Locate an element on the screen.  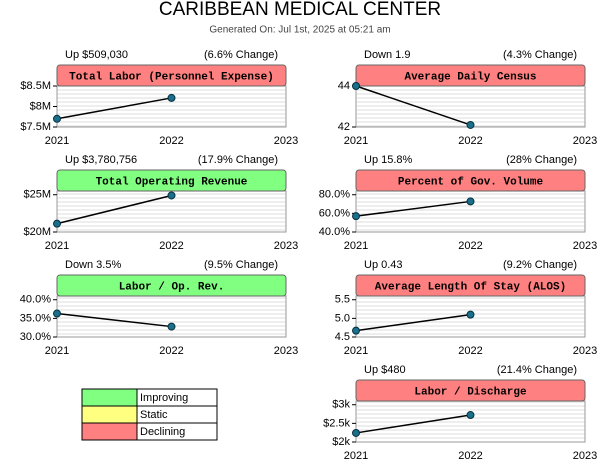
y-tick-label: $8.5M is located at coordinates (35, 86).